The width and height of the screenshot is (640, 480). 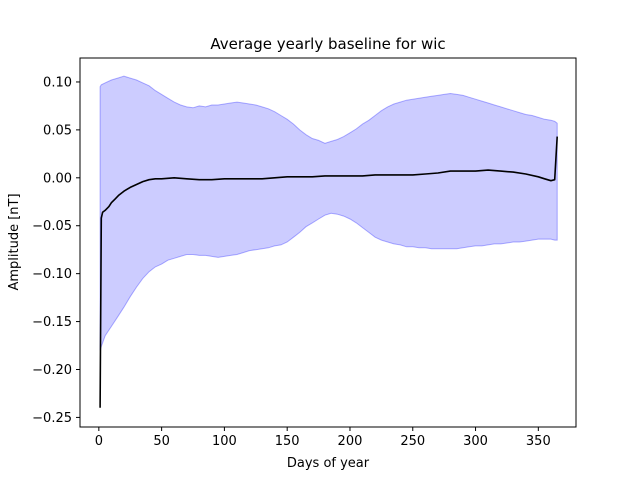 I want to click on x-axis: 0 50 100 150 200 250 300 350, so click(x=323, y=438).